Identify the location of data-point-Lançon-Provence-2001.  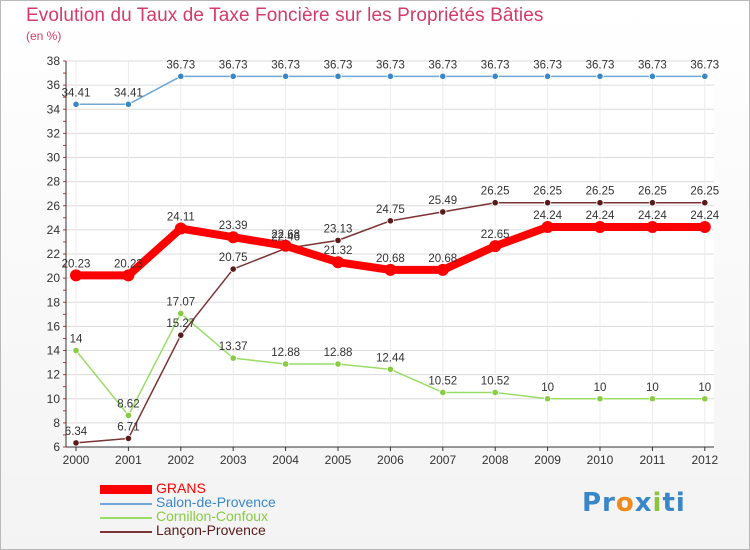
(128, 438).